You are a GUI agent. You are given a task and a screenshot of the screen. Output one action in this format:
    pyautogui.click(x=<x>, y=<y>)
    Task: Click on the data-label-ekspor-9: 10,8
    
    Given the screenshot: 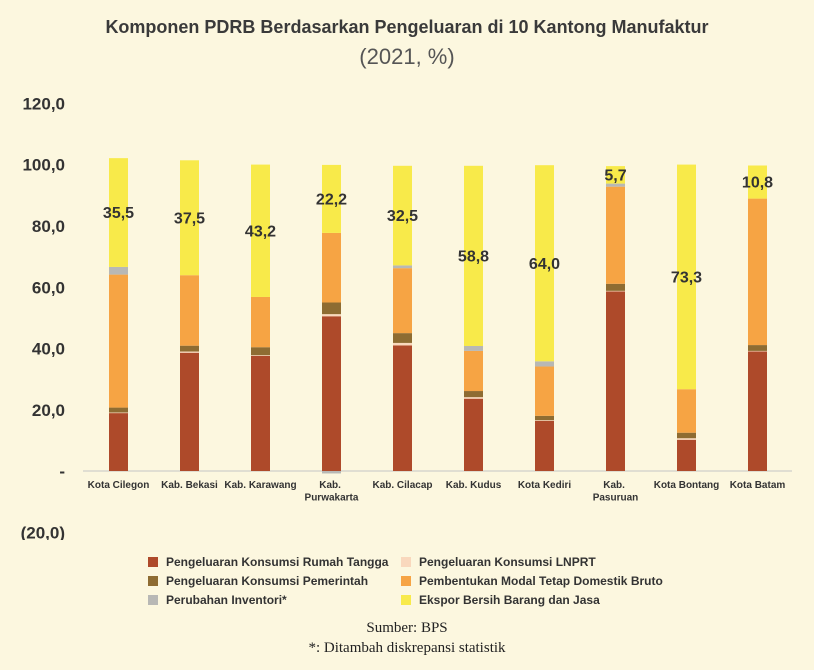 What is the action you would take?
    pyautogui.click(x=757, y=183)
    